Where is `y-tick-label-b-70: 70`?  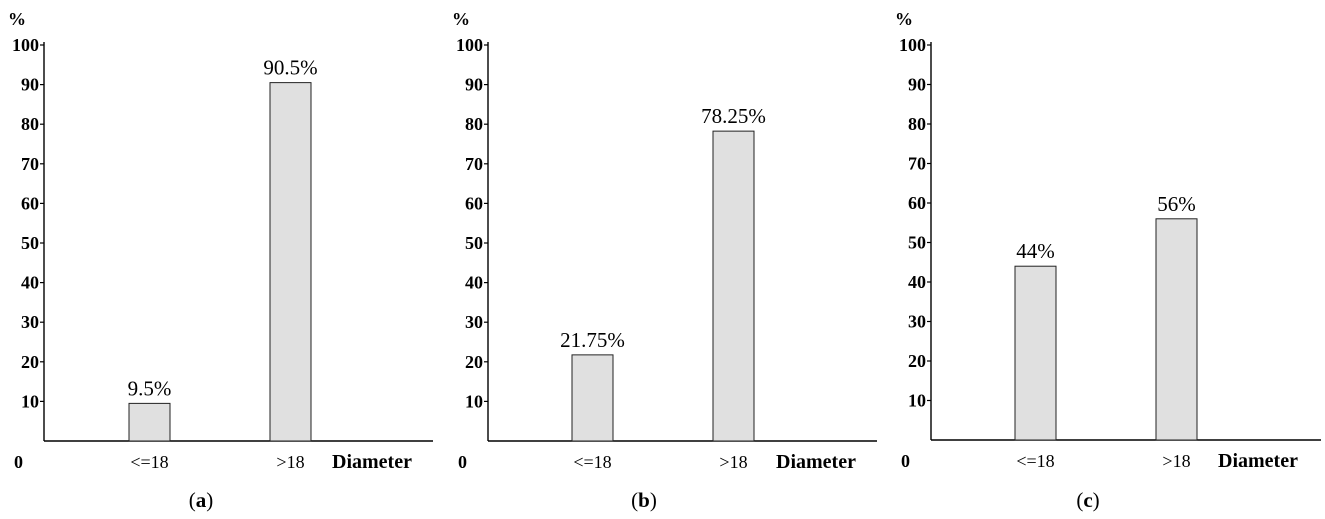
y-tick-label-b-70: 70 is located at coordinates (474, 164).